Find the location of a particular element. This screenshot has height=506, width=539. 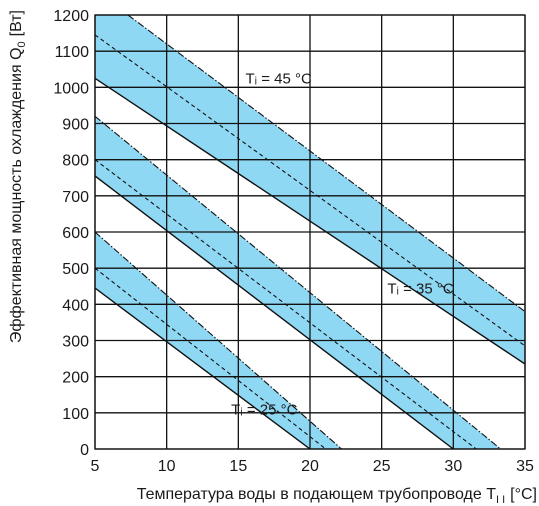

x-tick-label: 5 is located at coordinates (95, 466).